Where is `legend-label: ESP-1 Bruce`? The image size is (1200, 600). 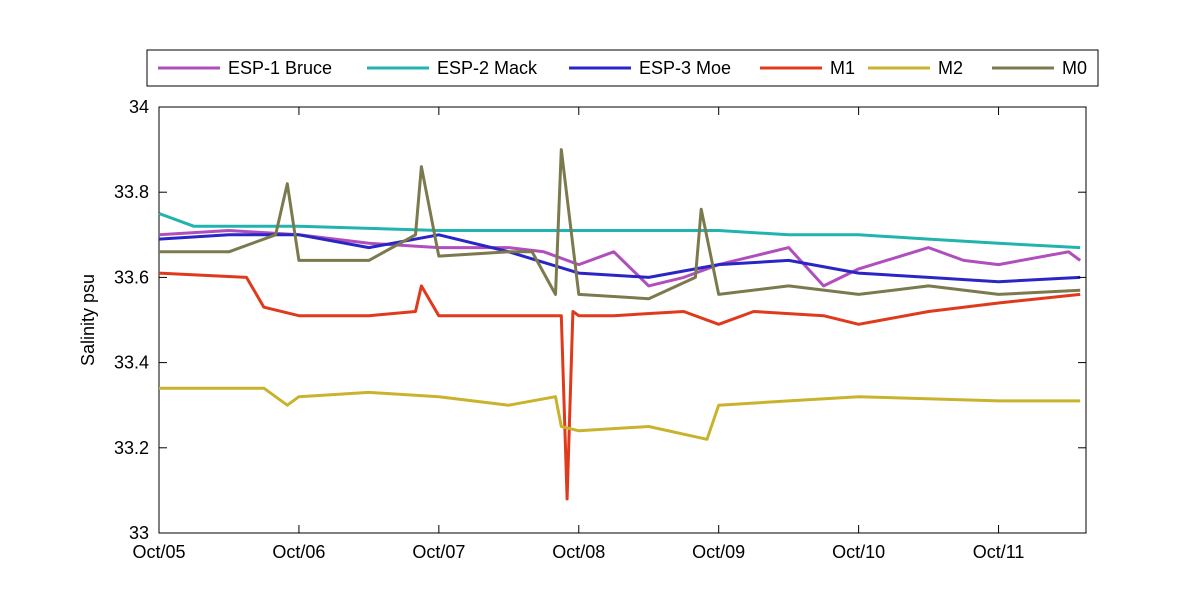 legend-label: ESP-1 Bruce is located at coordinates (280, 68).